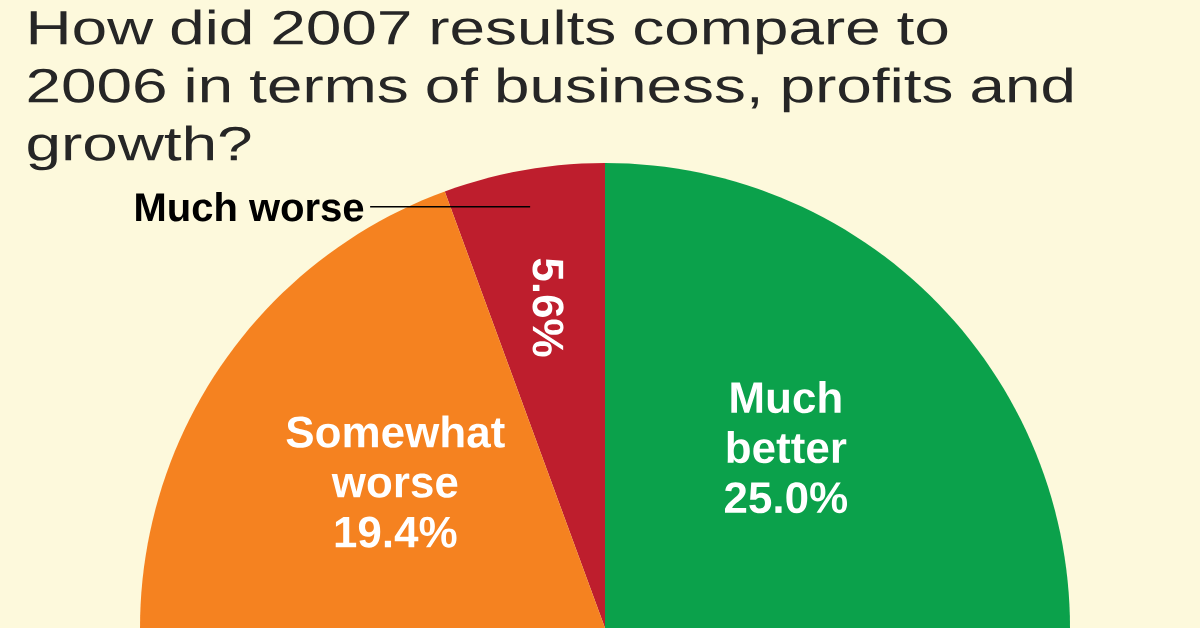 This screenshot has height=628, width=1200. What do you see at coordinates (787, 422) in the screenshot?
I see `slice-label: Much better` at bounding box center [787, 422].